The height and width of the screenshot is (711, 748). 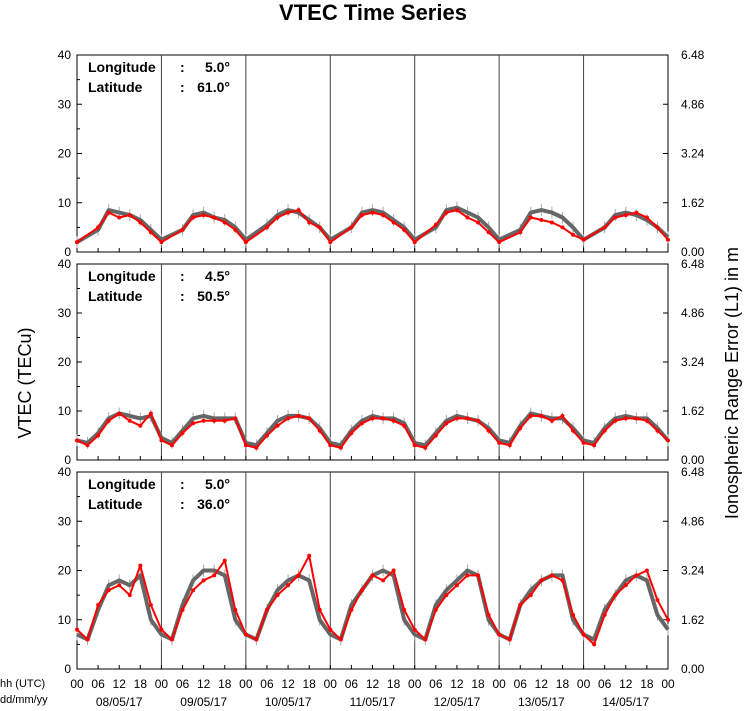 What do you see at coordinates (373, 12) in the screenshot?
I see `chart-title: VTEC Time Series` at bounding box center [373, 12].